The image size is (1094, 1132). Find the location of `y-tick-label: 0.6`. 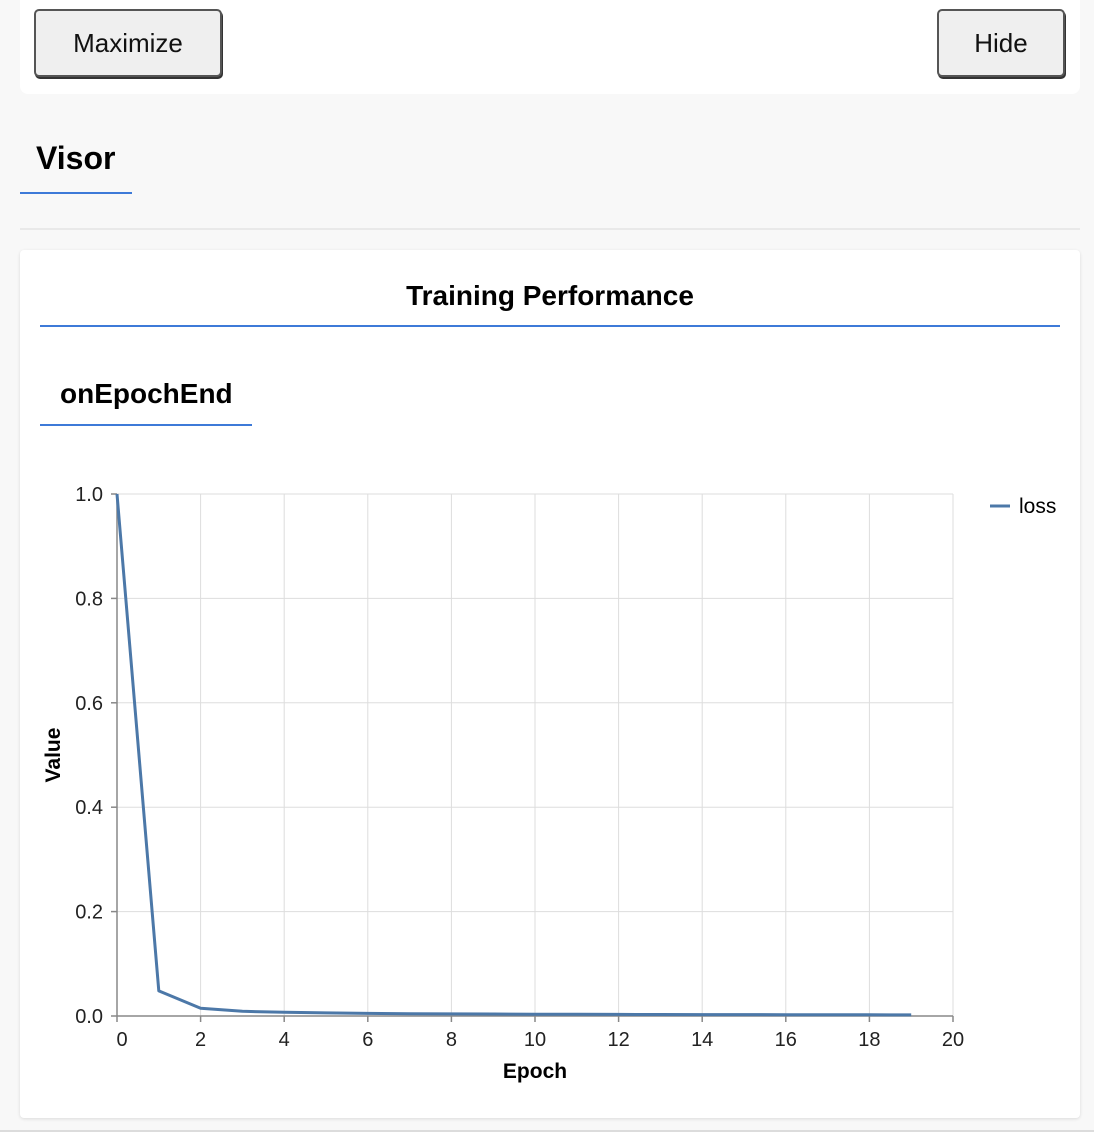

y-tick-label: 0.6 is located at coordinates (89, 704).